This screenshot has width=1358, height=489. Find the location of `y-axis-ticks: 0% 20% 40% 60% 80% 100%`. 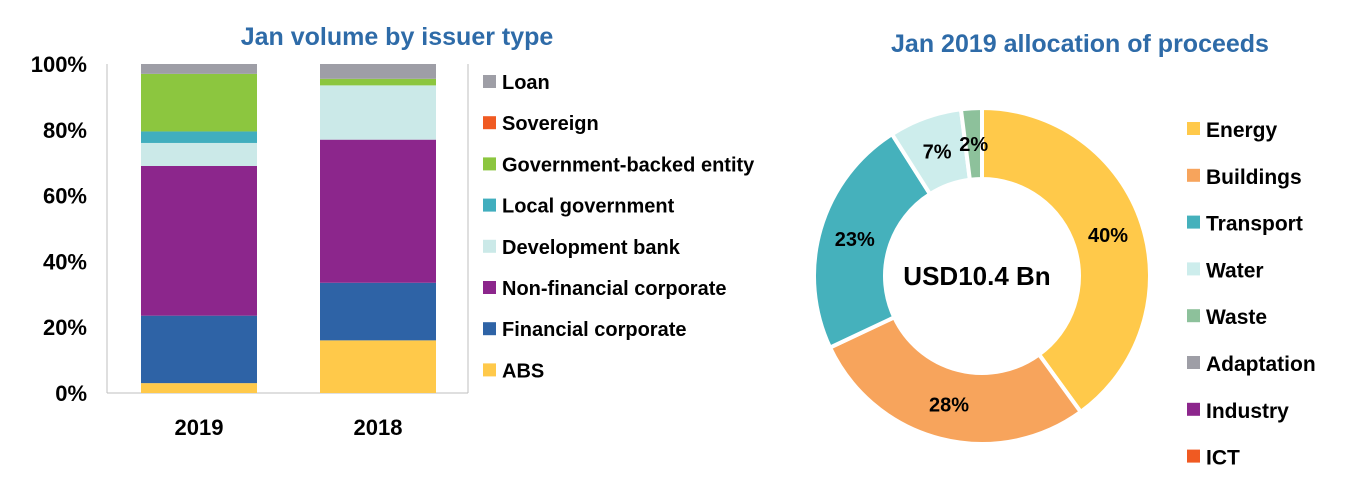

y-axis-ticks: 0% 20% 40% 60% 80% 100% is located at coordinates (59, 229).